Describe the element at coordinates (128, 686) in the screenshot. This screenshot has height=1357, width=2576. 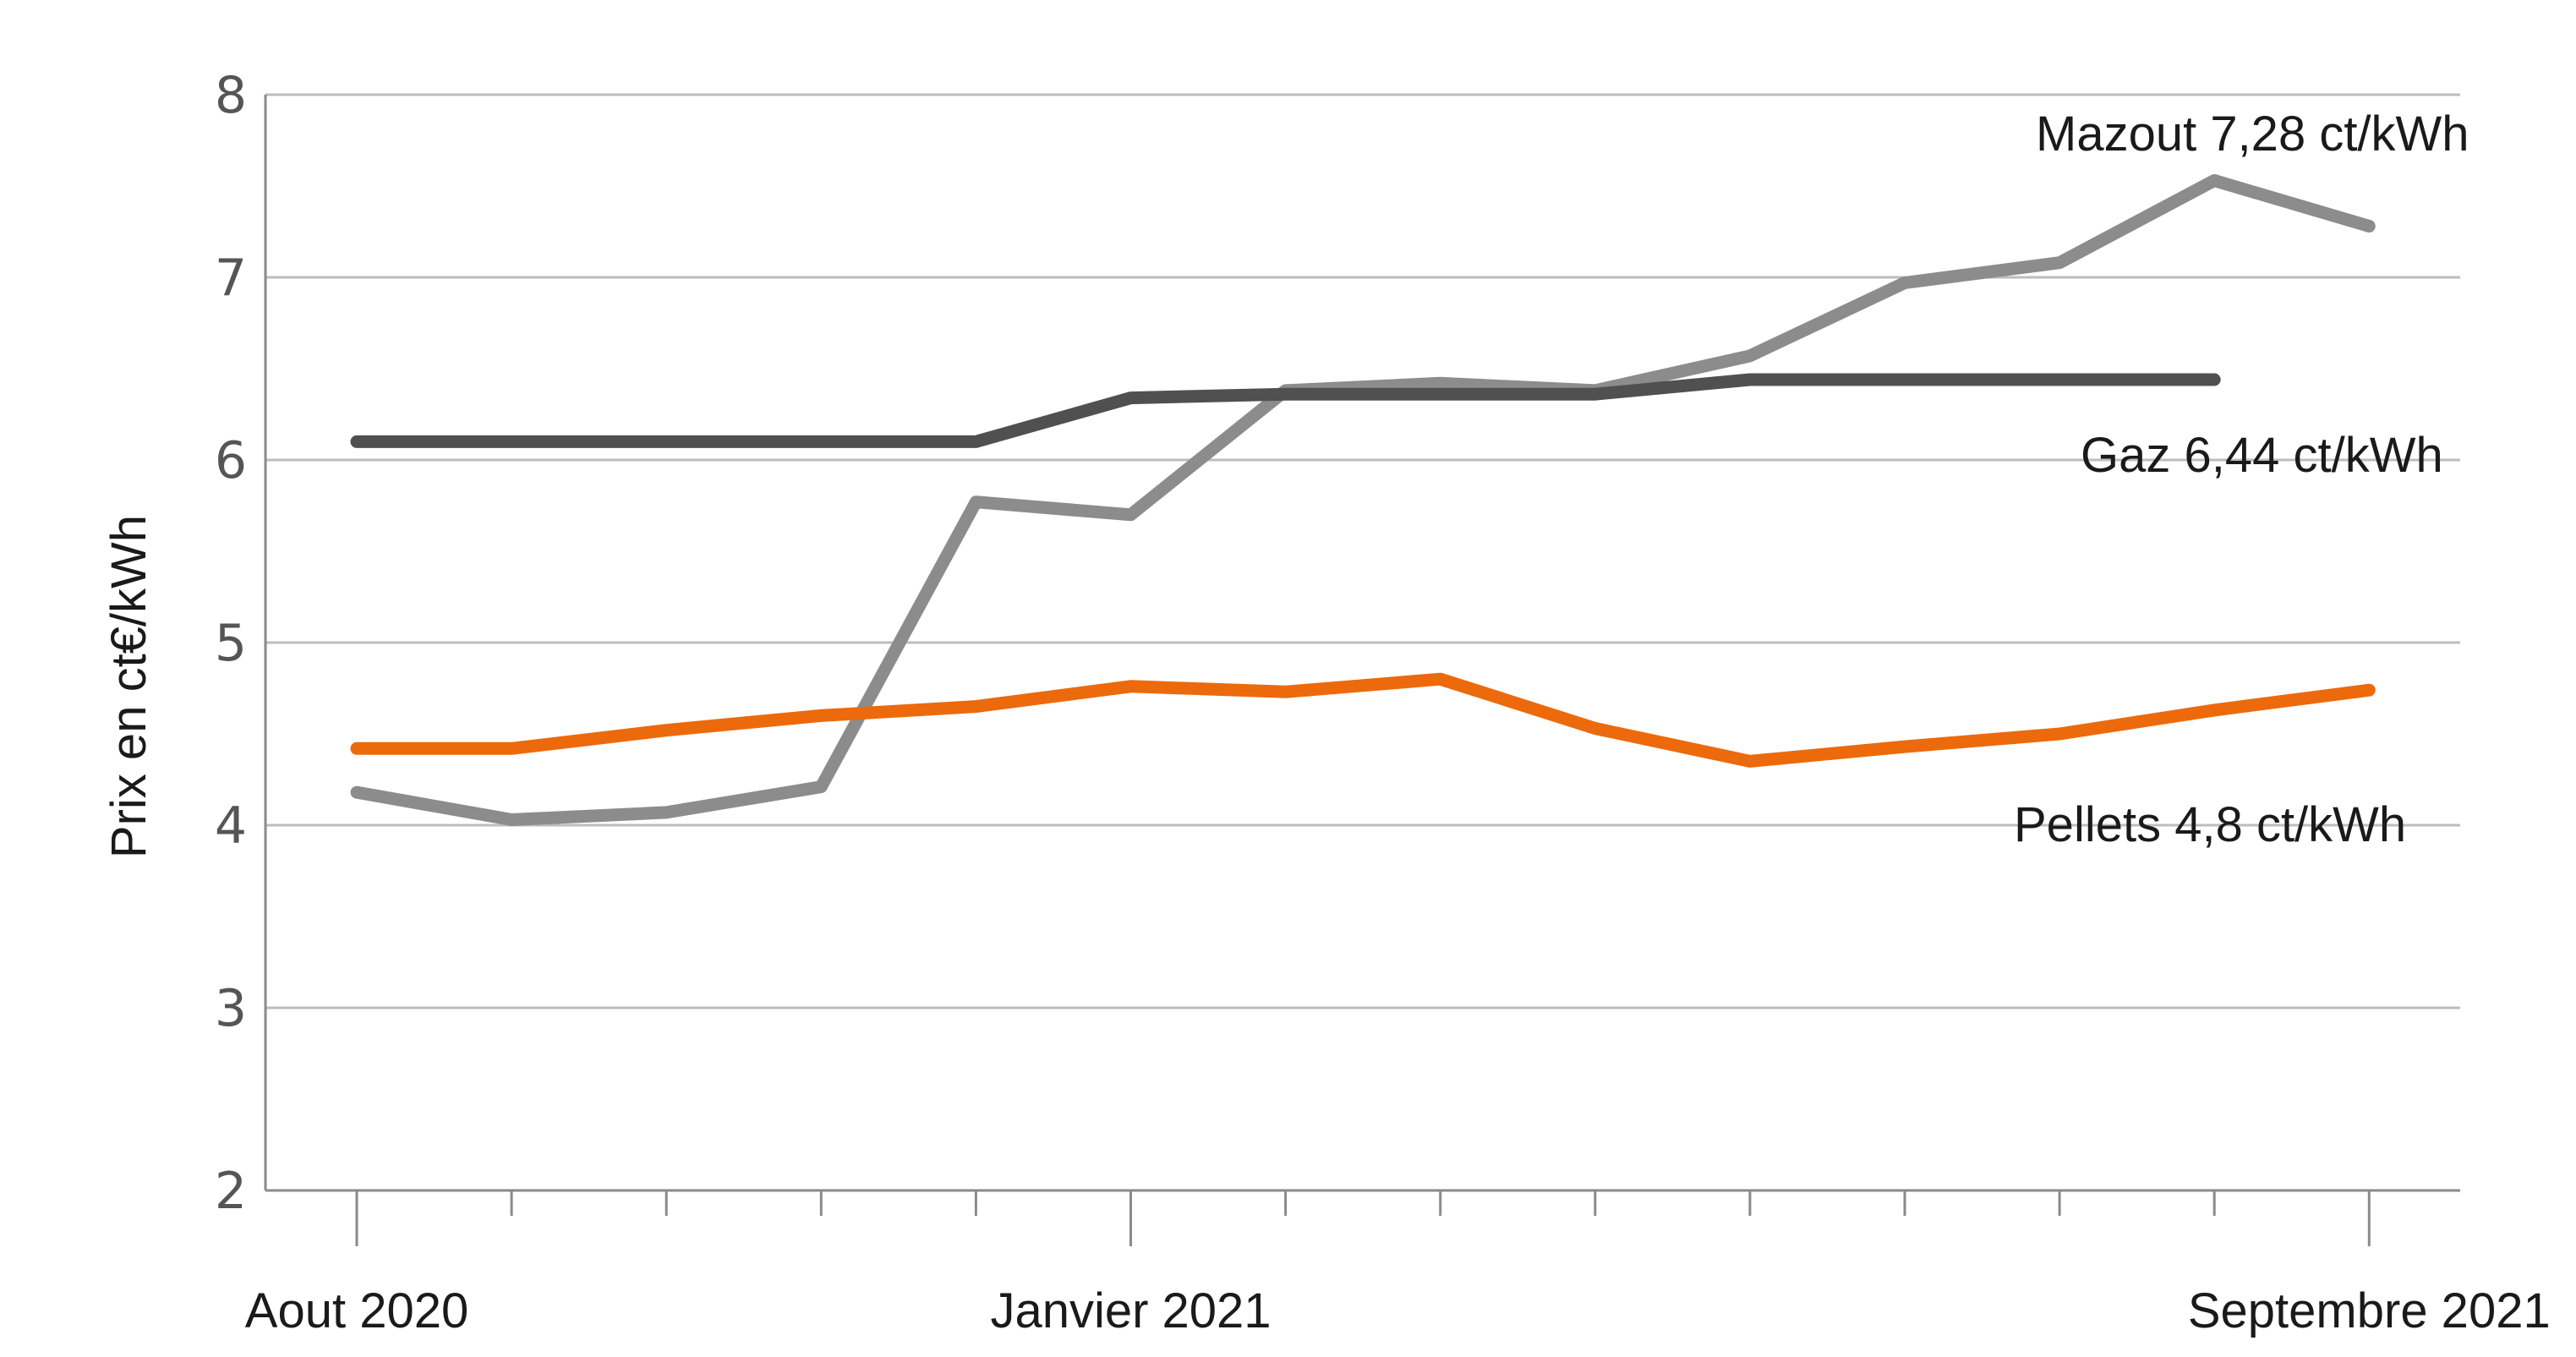
I see `y-axis-title: Prix en ct€/kWh` at that location.